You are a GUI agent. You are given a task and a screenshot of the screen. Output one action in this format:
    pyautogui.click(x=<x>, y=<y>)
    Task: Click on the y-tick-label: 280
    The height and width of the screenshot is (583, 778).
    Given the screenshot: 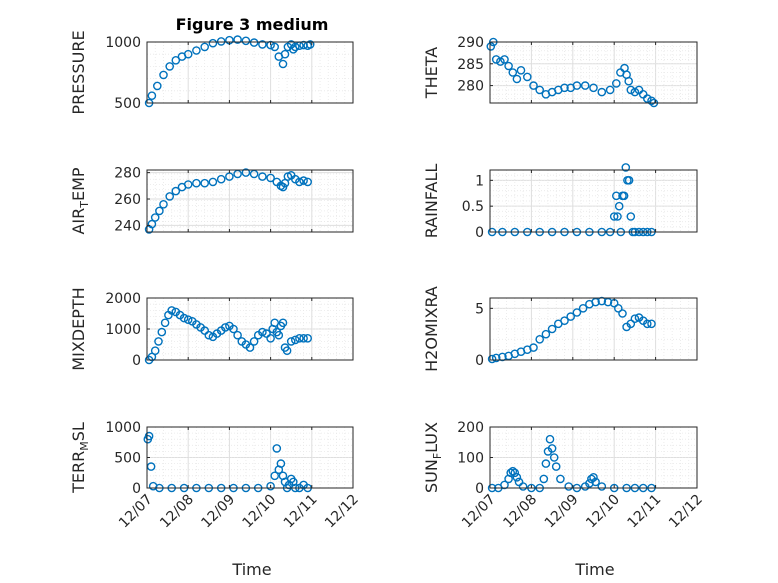 What is the action you would take?
    pyautogui.click(x=127, y=174)
    